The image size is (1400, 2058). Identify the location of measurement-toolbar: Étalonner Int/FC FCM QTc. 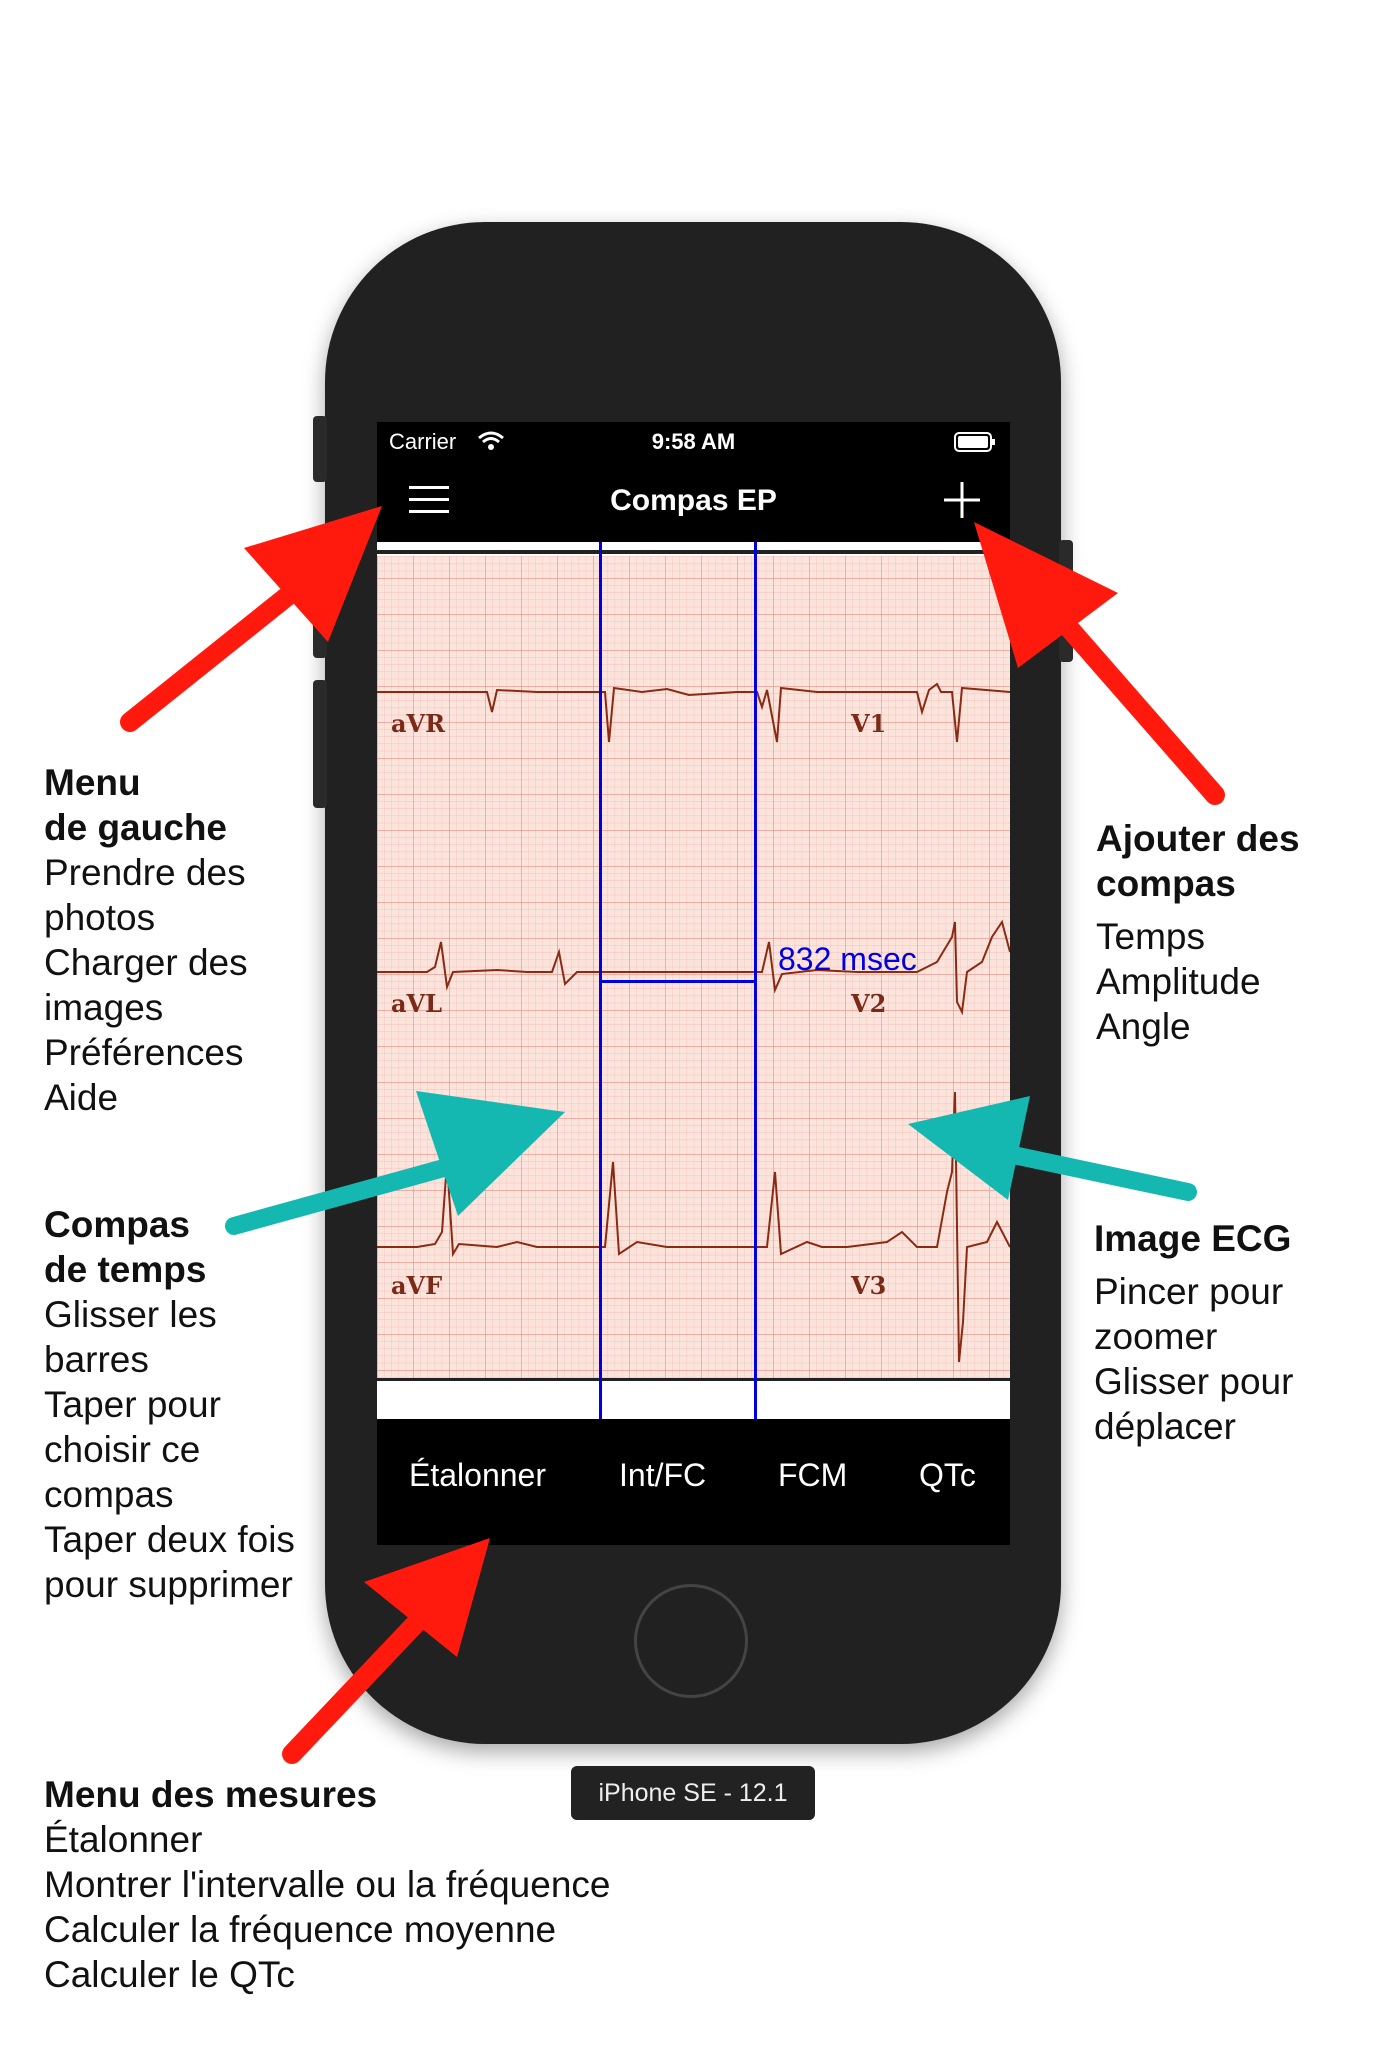
(693, 1482).